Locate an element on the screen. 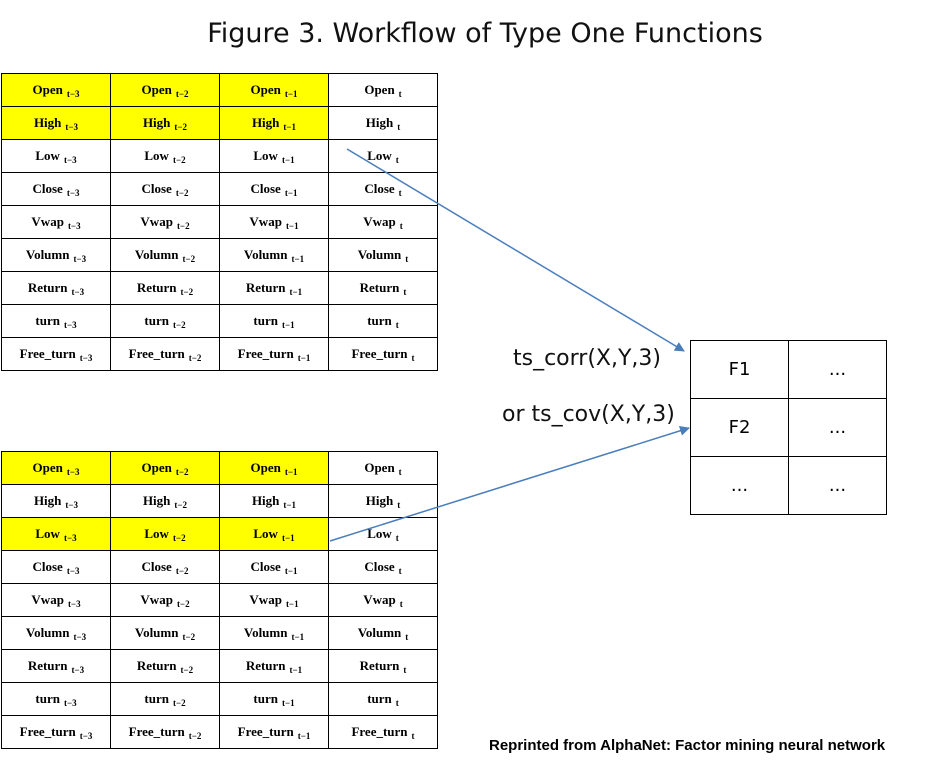 This screenshot has height=760, width=950. variable-cell: Low t−2 is located at coordinates (165, 534).